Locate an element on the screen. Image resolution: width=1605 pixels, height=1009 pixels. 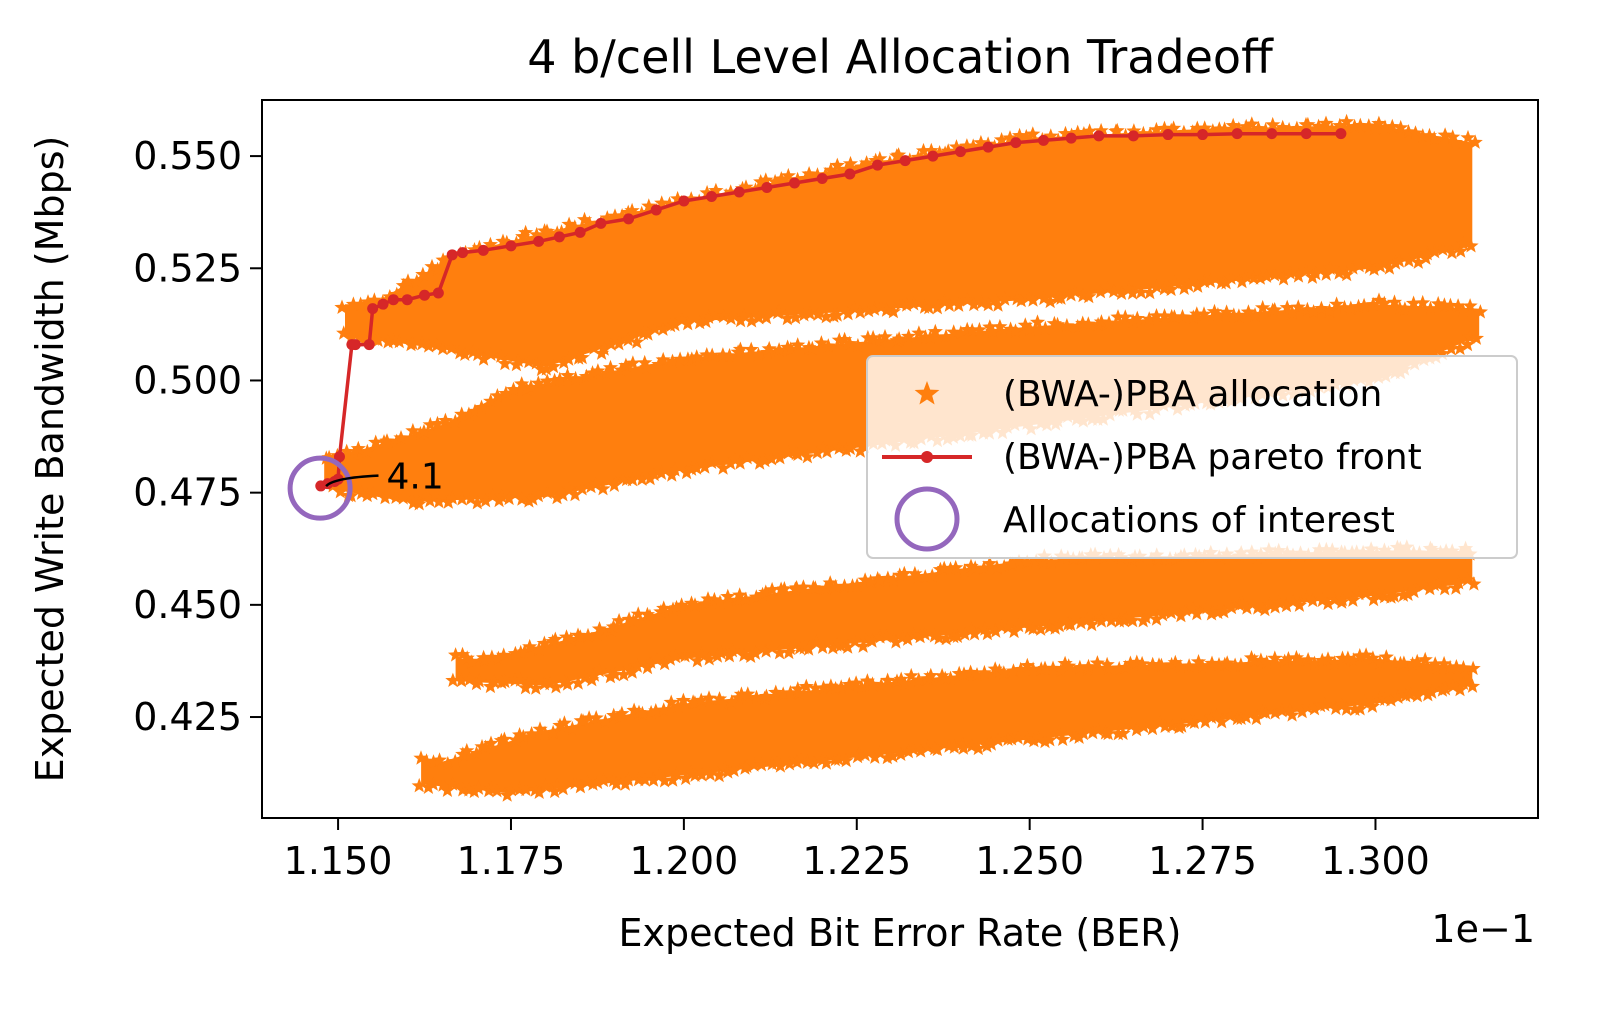
legend-label-allocation: (BWA-)PBA allocation is located at coordinates (1192, 394).